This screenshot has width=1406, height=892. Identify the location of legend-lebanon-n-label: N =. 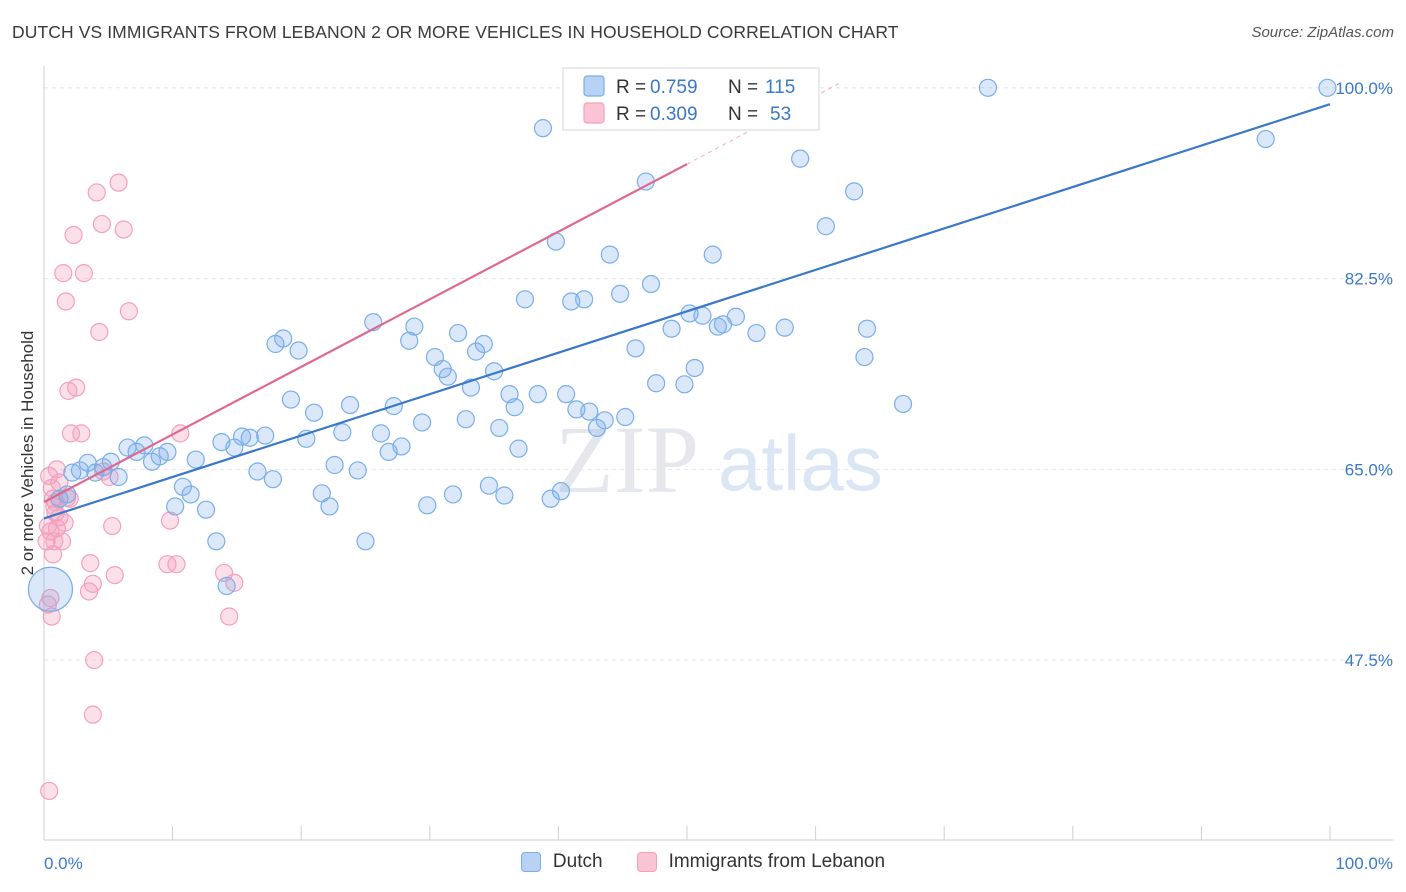
(743, 114).